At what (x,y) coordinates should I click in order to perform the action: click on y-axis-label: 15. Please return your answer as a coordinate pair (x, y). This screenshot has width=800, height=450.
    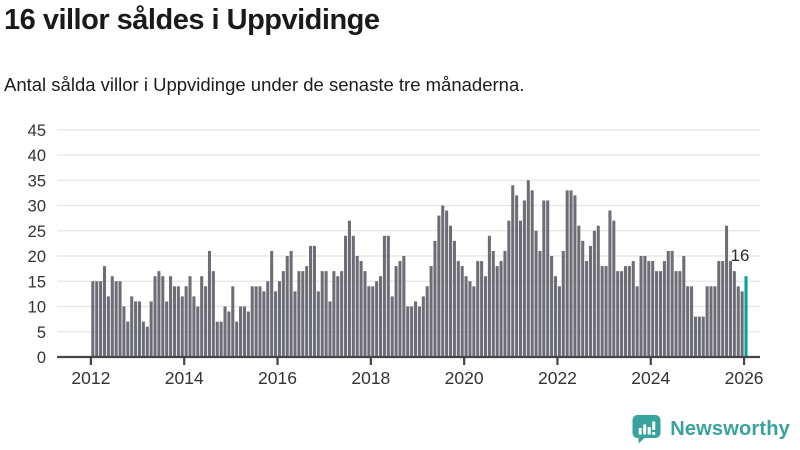
    Looking at the image, I should click on (37, 282).